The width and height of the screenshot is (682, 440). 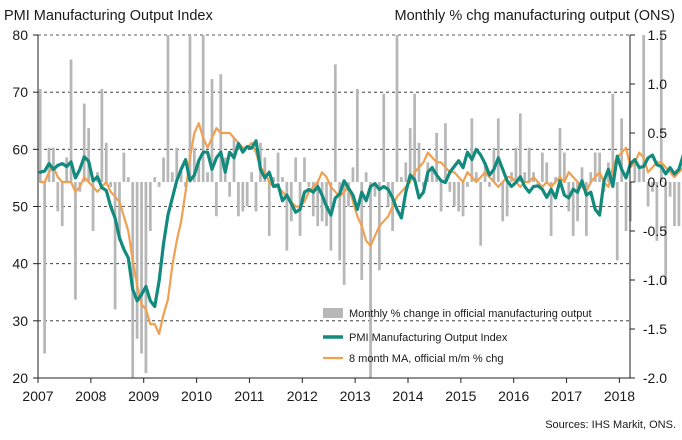 I want to click on x-tick-label: 2016, so click(x=513, y=396).